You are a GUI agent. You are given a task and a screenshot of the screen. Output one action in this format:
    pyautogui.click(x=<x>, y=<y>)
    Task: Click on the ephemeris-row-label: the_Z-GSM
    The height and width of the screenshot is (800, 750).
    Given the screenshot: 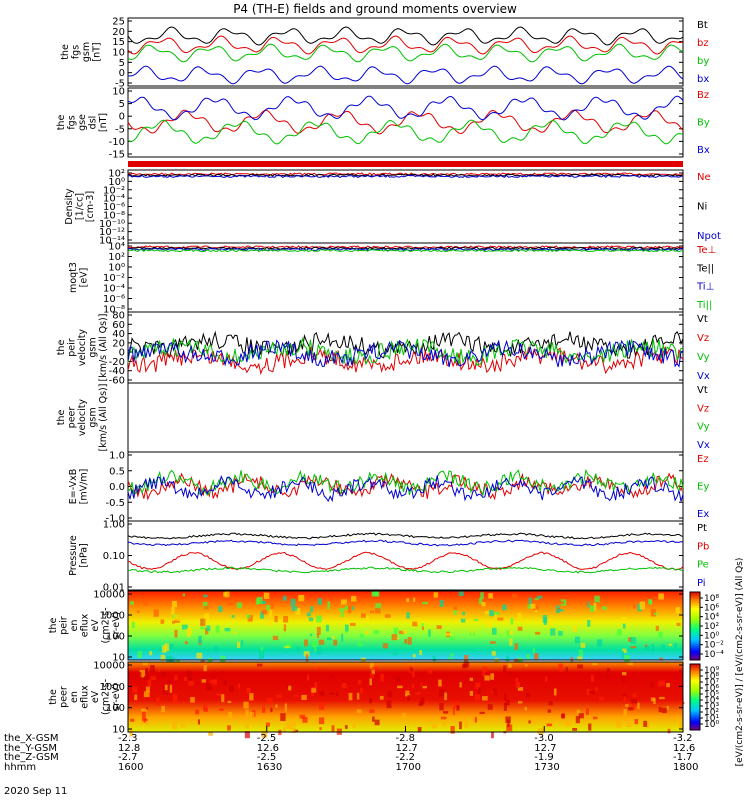 What is the action you would take?
    pyautogui.click(x=31, y=757)
    